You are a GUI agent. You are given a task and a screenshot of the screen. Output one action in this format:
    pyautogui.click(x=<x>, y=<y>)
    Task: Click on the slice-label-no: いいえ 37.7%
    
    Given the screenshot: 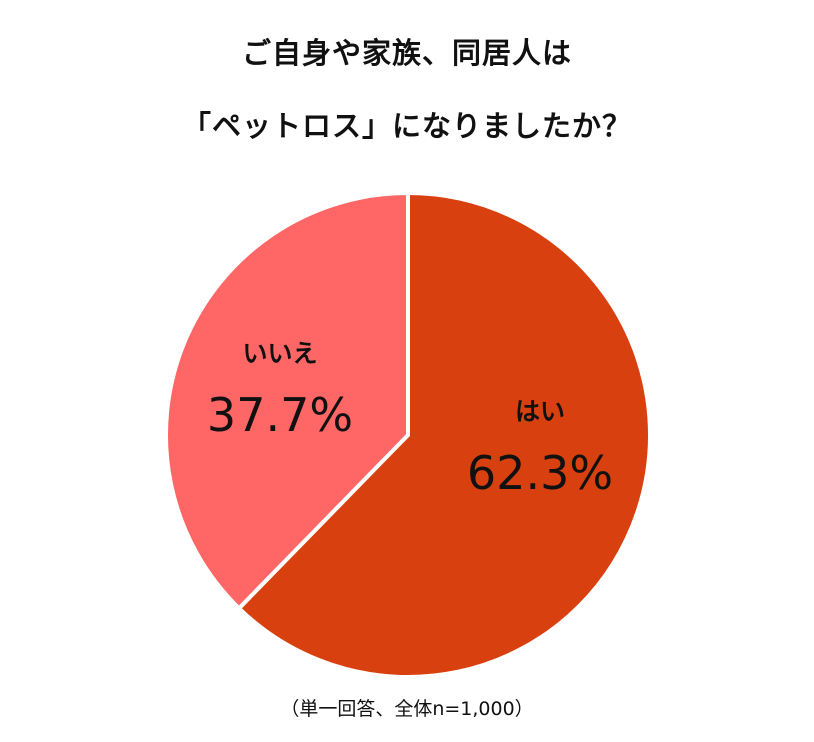 What is the action you would take?
    pyautogui.click(x=280, y=388)
    